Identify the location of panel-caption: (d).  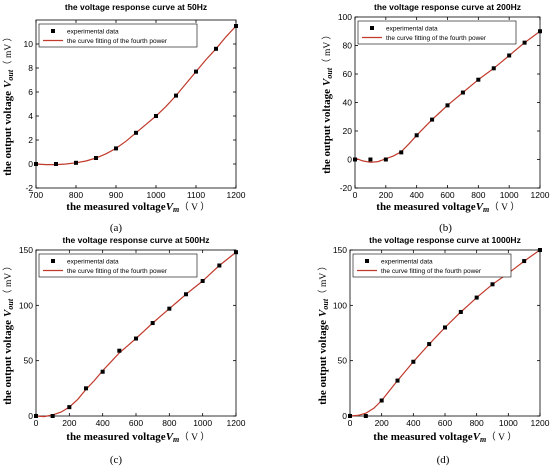
(443, 460).